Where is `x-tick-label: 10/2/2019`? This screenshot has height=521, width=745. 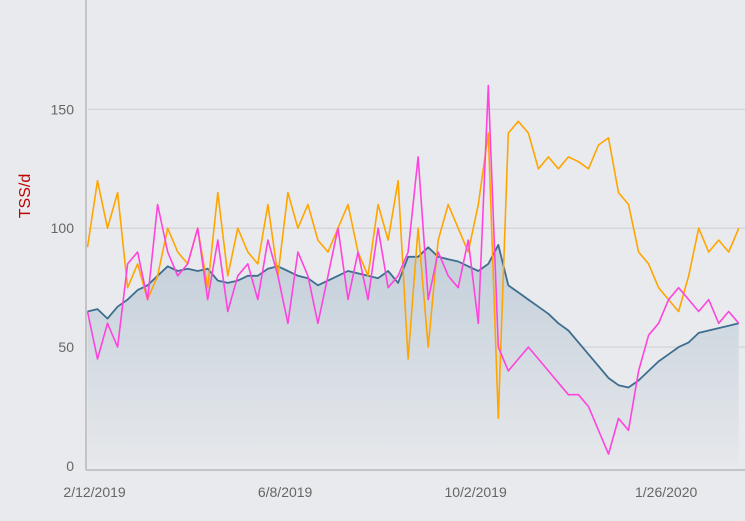 x-tick-label: 10/2/2019 is located at coordinates (475, 492).